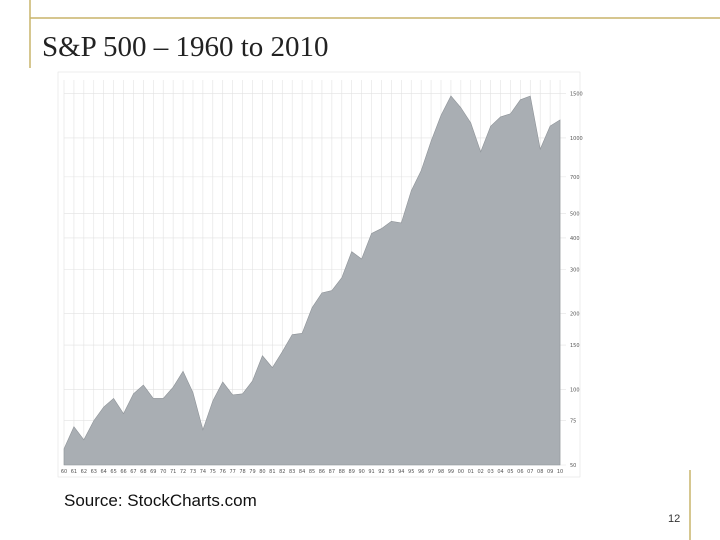  I want to click on x-tick-label: 02, so click(480, 472).